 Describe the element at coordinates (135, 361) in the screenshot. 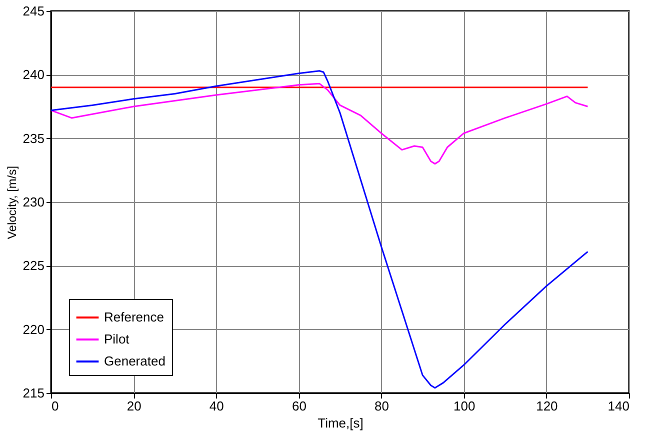

I see `legend-label: Generated` at that location.